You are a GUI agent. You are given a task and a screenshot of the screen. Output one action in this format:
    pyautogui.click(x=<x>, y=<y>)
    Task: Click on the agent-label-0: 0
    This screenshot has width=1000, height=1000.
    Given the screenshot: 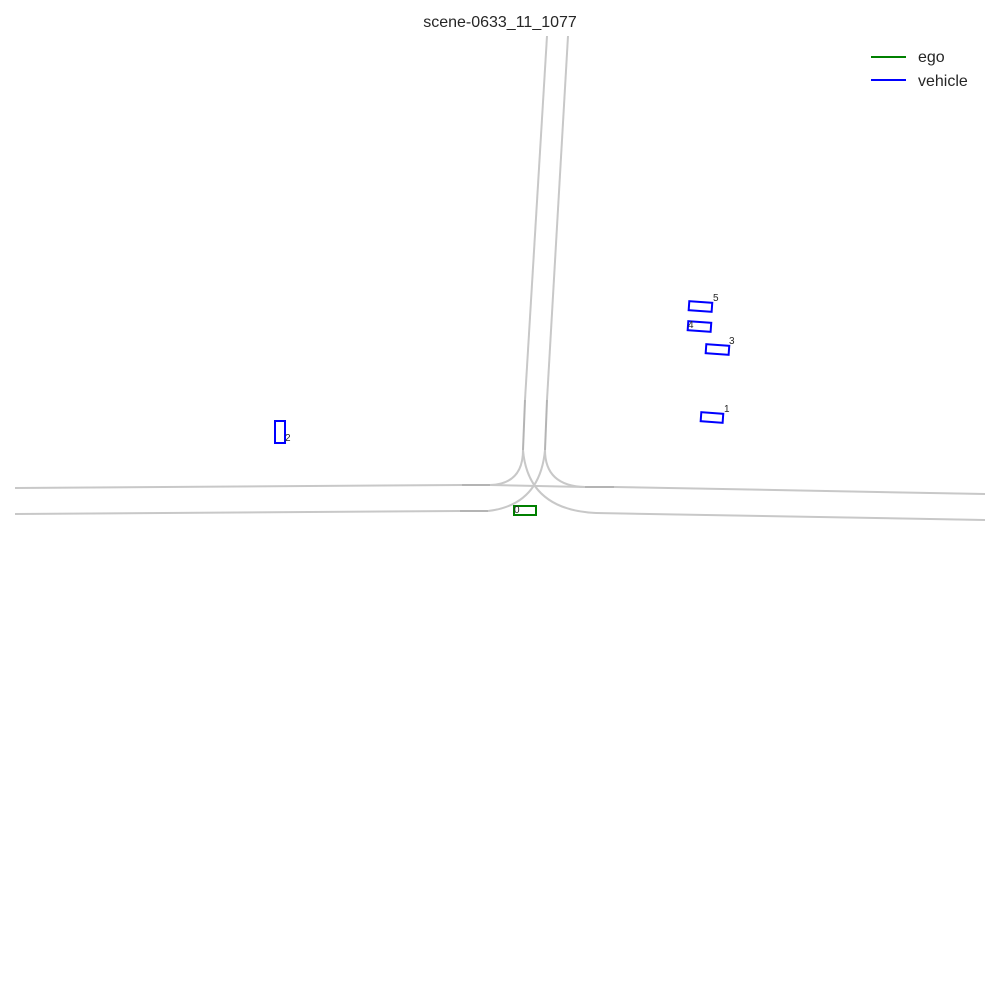 What is the action you would take?
    pyautogui.click(x=517, y=510)
    